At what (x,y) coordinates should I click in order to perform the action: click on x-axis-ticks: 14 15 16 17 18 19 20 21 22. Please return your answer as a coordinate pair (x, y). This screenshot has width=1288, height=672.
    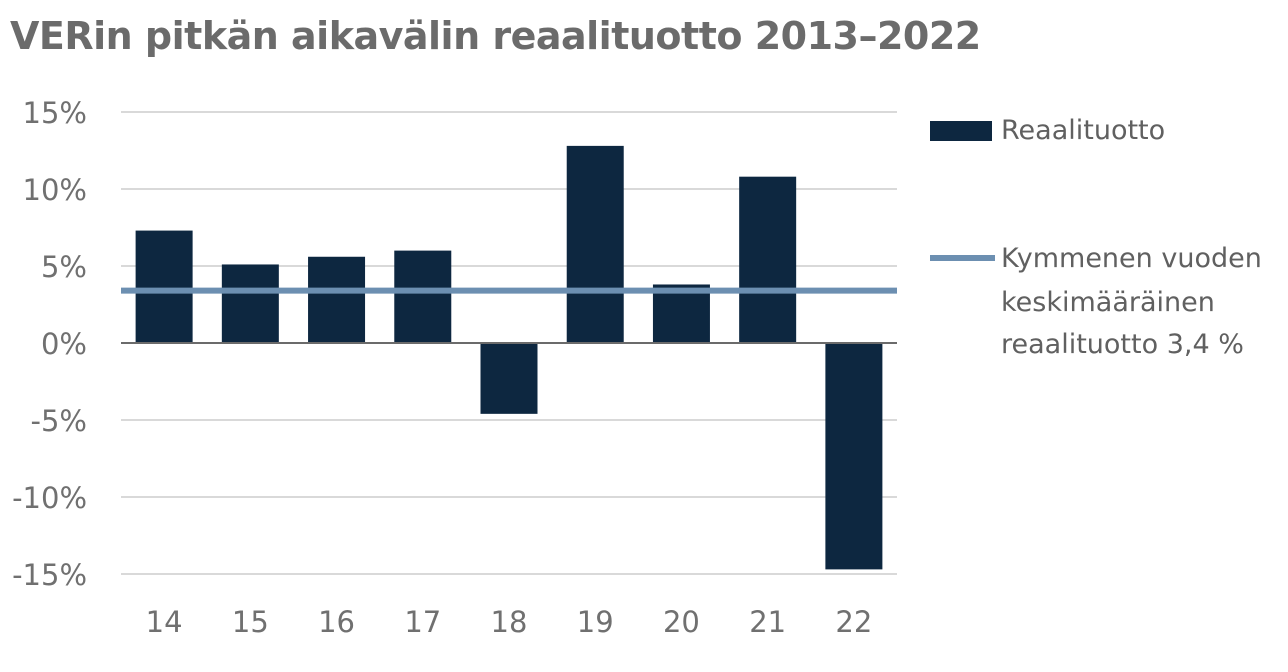
    Looking at the image, I should click on (509, 622).